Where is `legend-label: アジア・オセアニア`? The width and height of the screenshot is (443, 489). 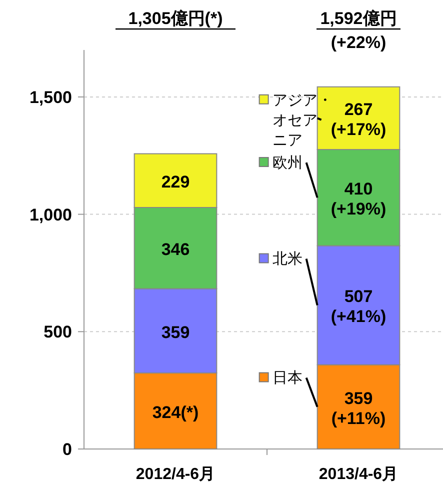 legend-label: アジア・オセアニア is located at coordinates (302, 120).